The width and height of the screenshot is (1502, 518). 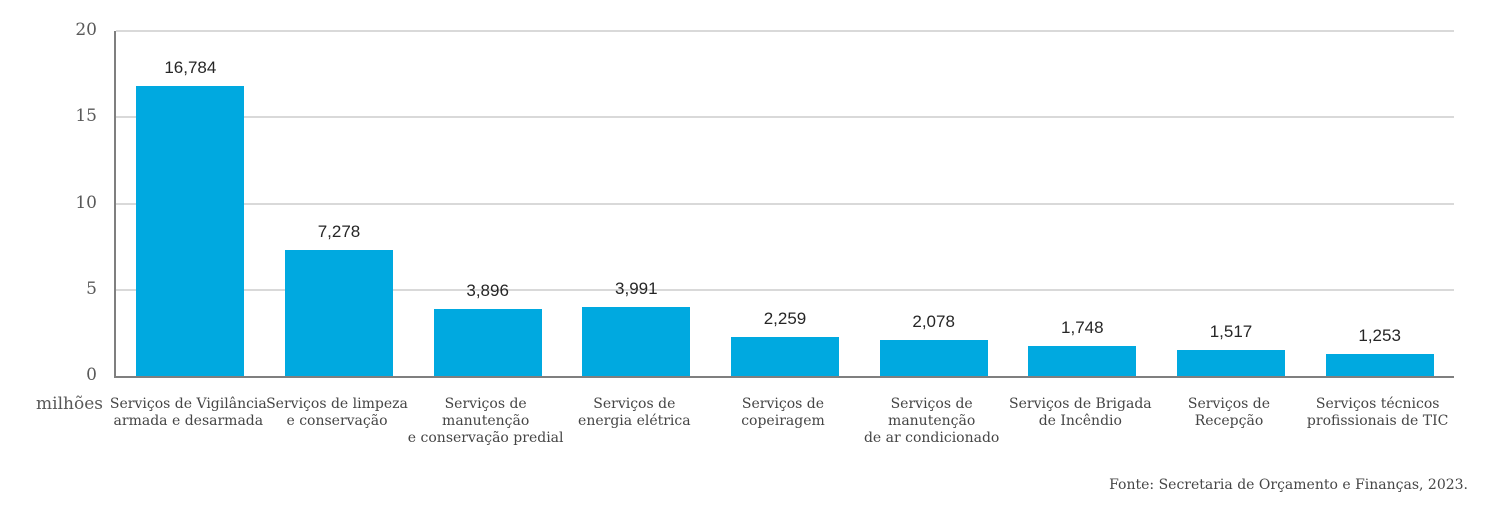 I want to click on bar-slot: 3,991, so click(x=636, y=203).